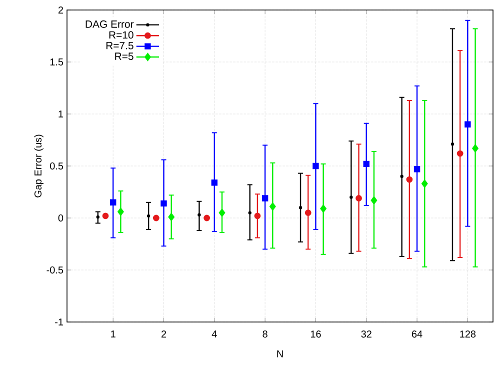  What do you see at coordinates (55, 270) in the screenshot?
I see `y-tick-label: -0.5` at bounding box center [55, 270].